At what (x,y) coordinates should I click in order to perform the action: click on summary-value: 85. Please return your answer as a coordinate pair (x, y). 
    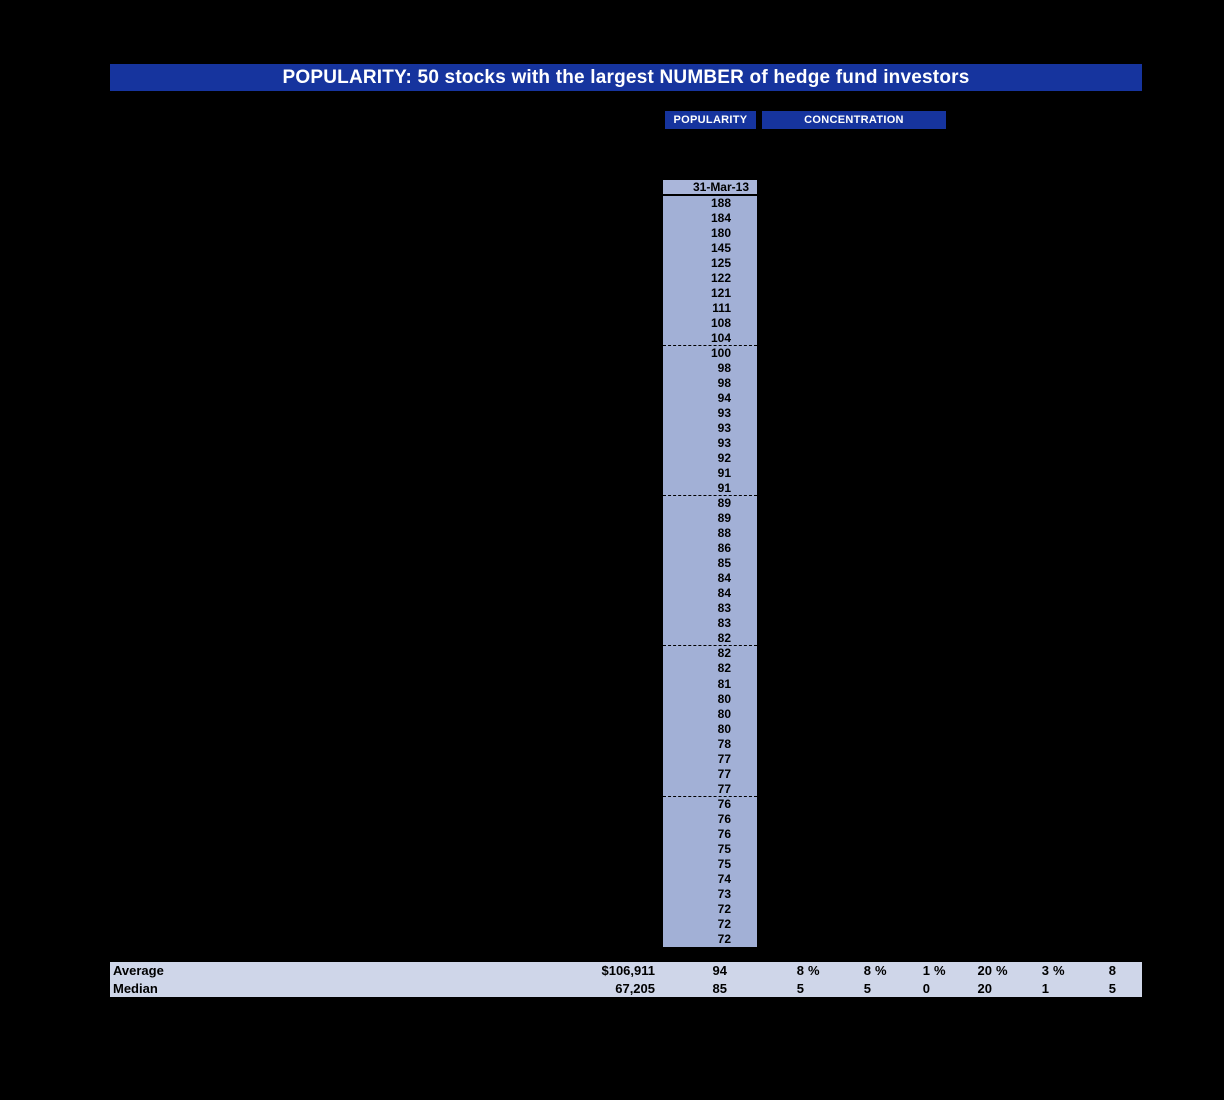
    Looking at the image, I should click on (719, 988).